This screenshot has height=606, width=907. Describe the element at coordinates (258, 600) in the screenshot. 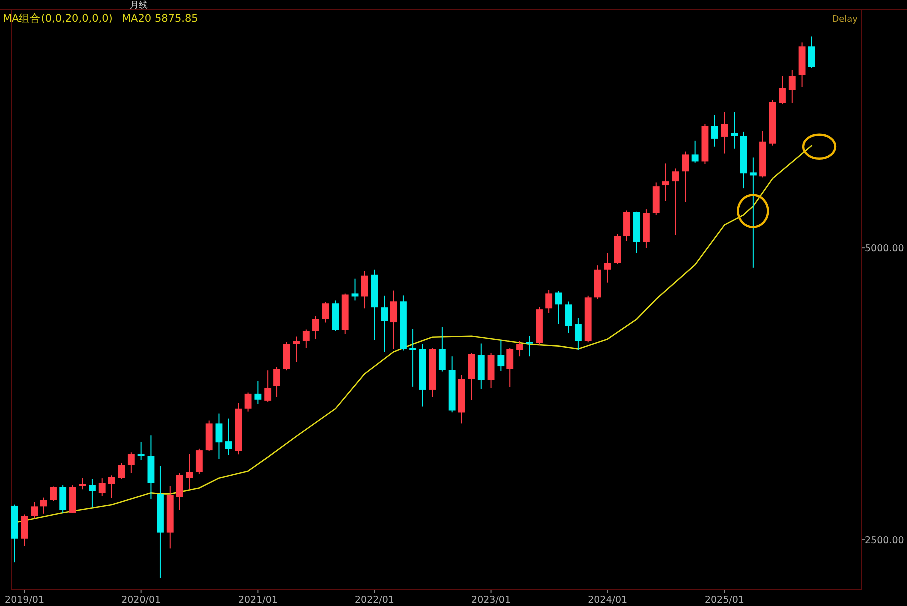

I see `x-tick-label: 2021/01` at that location.